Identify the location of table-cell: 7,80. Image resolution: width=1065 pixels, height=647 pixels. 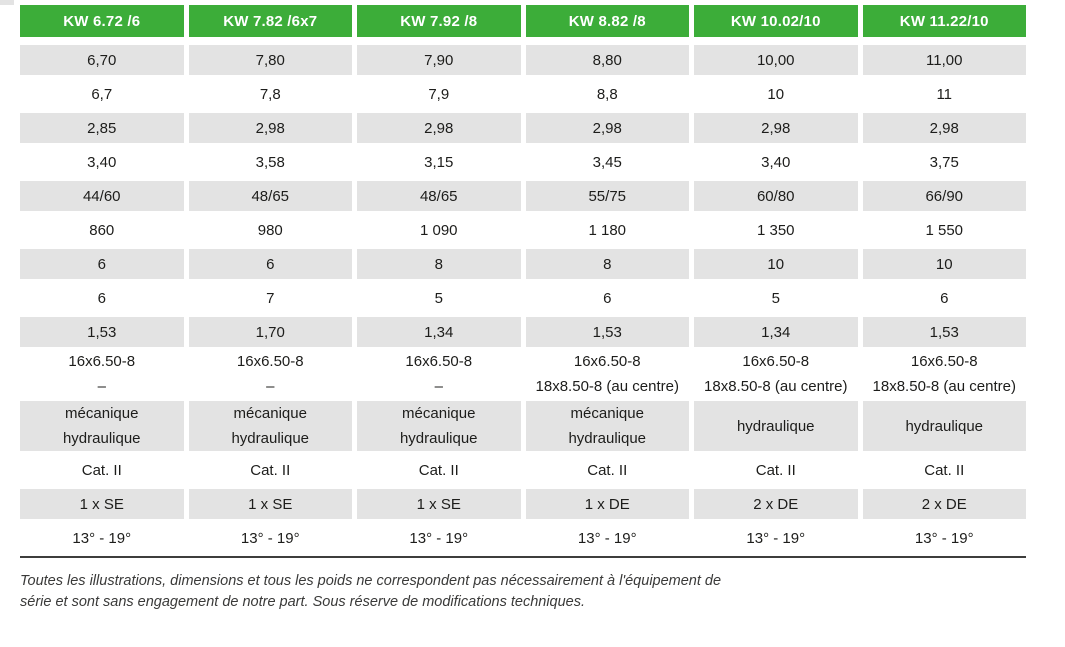
(270, 60).